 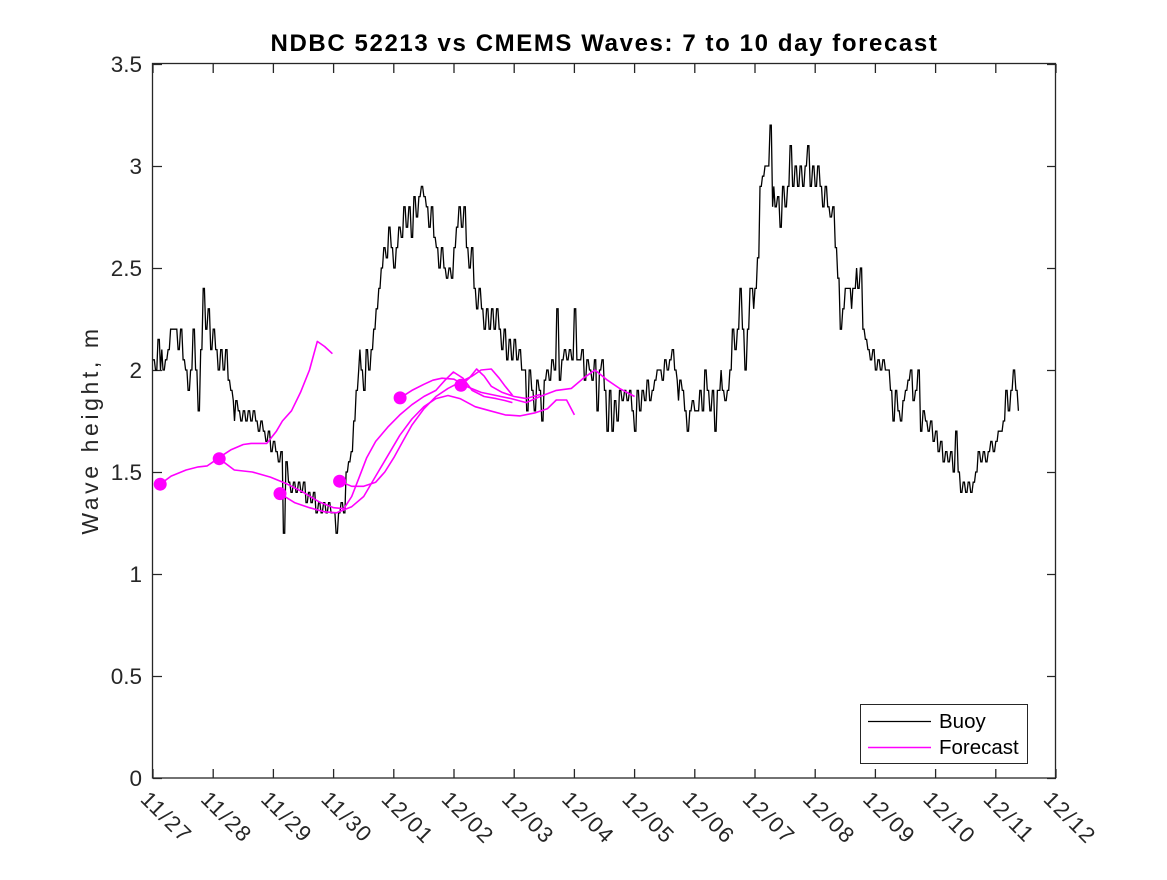 I want to click on svg-text: Wave height, m, so click(x=90, y=429).